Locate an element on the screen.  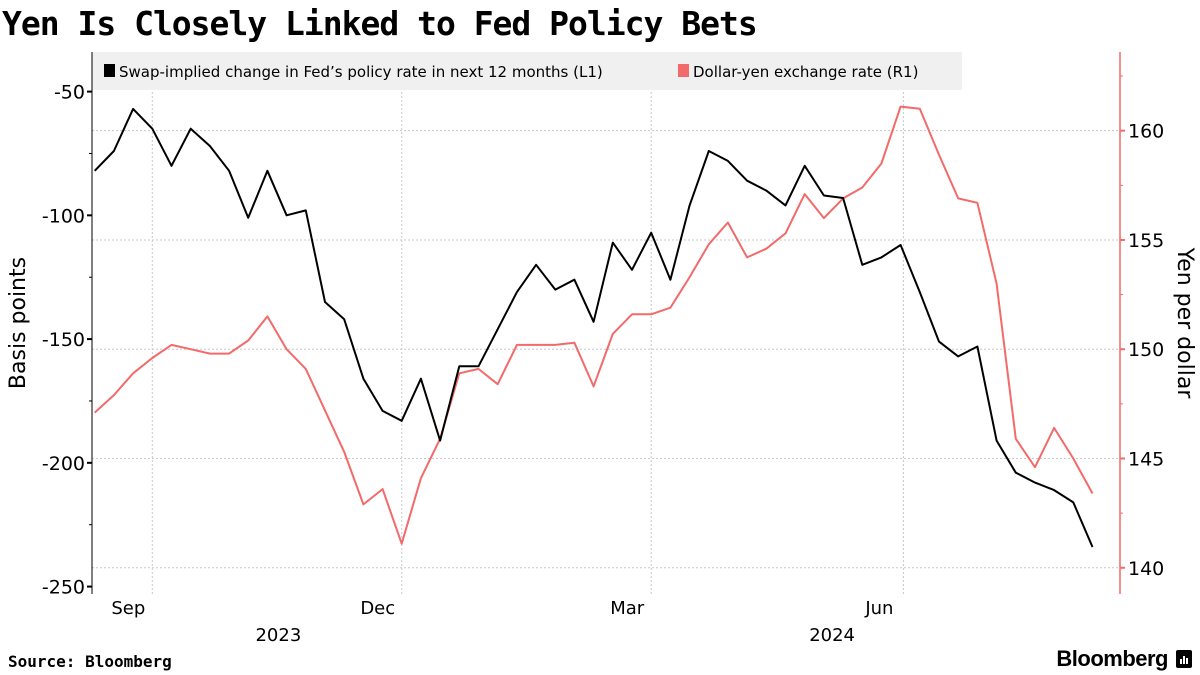
y-right-tick-label: 155 is located at coordinates (1146, 241).